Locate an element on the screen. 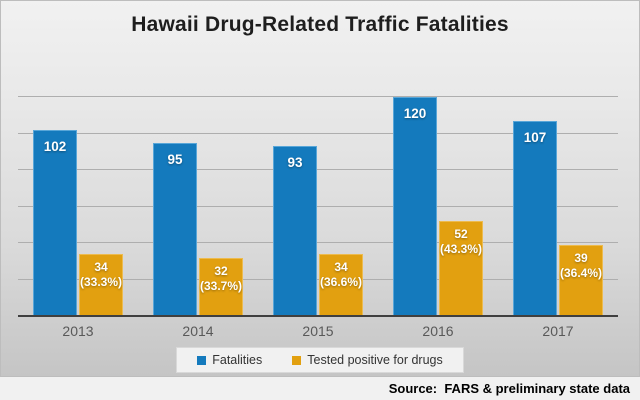 The width and height of the screenshot is (640, 400). bar-value-label: 95 is located at coordinates (175, 159).